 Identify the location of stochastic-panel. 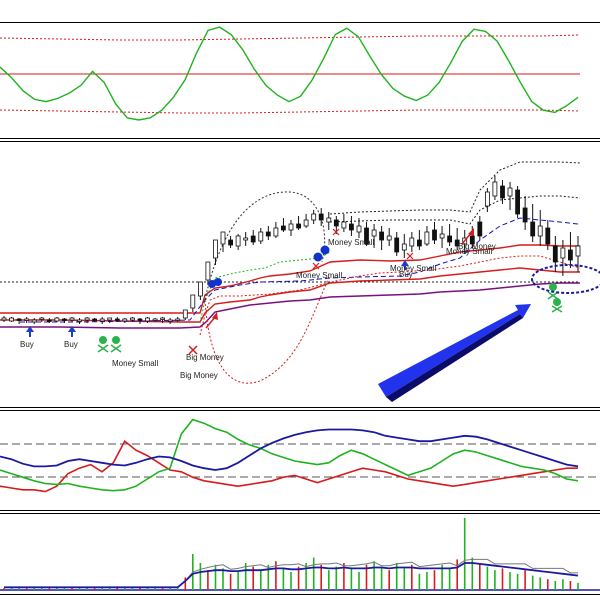
(300, 455).